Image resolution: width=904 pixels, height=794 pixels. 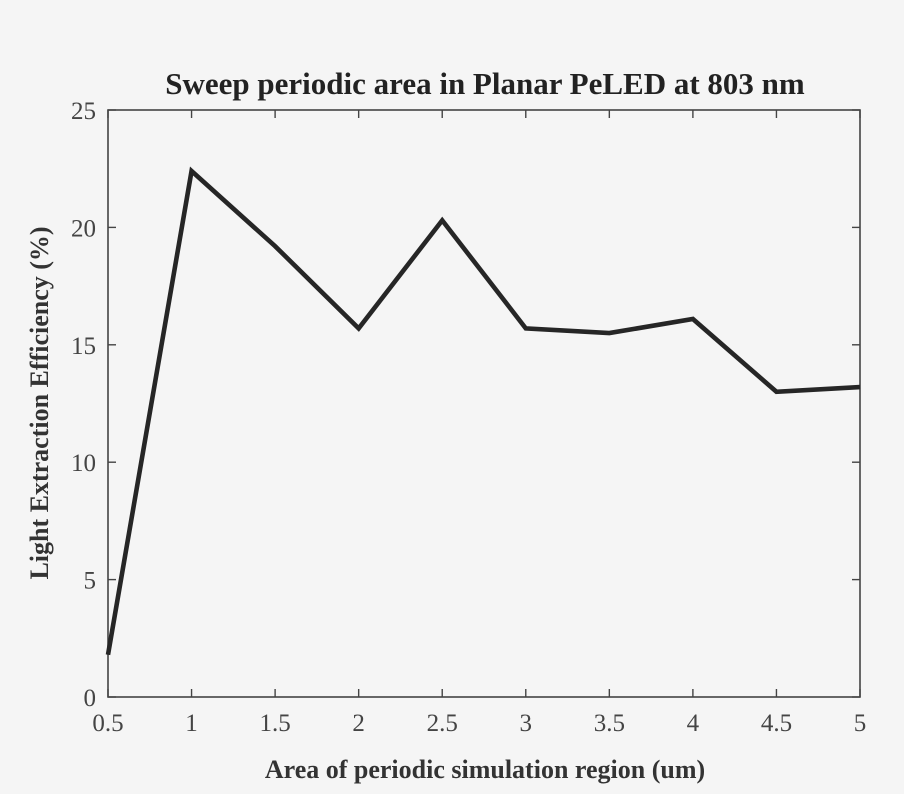 What do you see at coordinates (90, 581) in the screenshot?
I see `y-tick-label: 5` at bounding box center [90, 581].